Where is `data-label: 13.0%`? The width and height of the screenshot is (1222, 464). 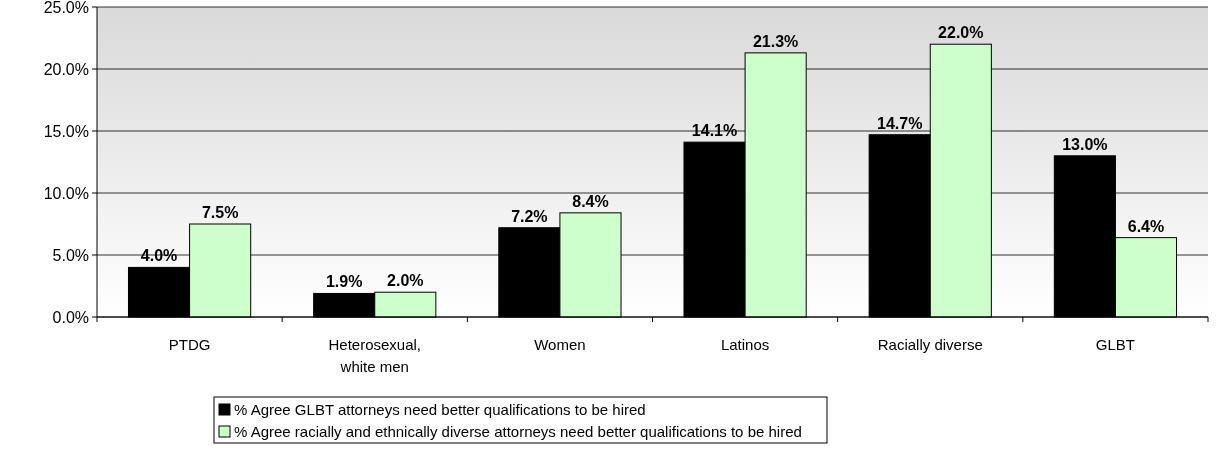
data-label: 13.0% is located at coordinates (1085, 144).